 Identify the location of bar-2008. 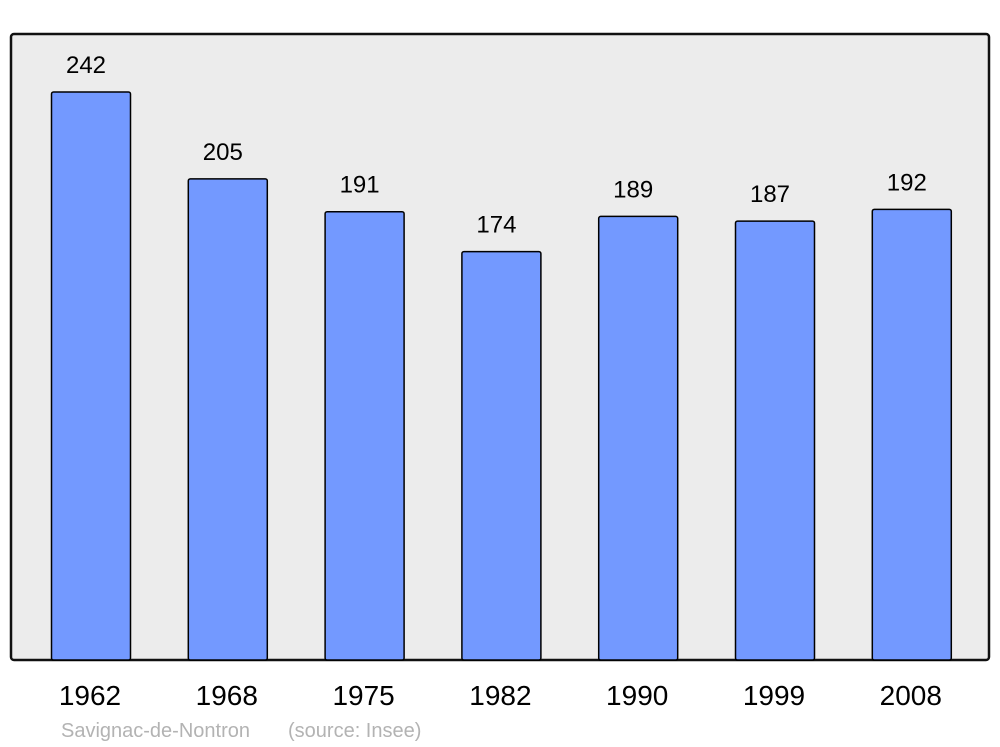
(912, 434).